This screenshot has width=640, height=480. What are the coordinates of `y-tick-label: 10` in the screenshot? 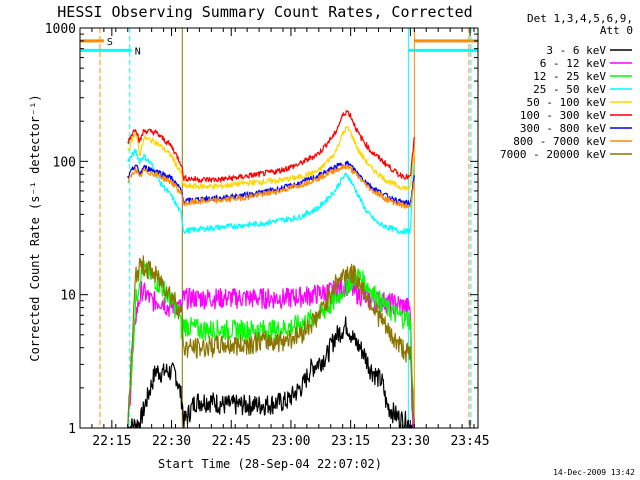 It's located at (68, 296).